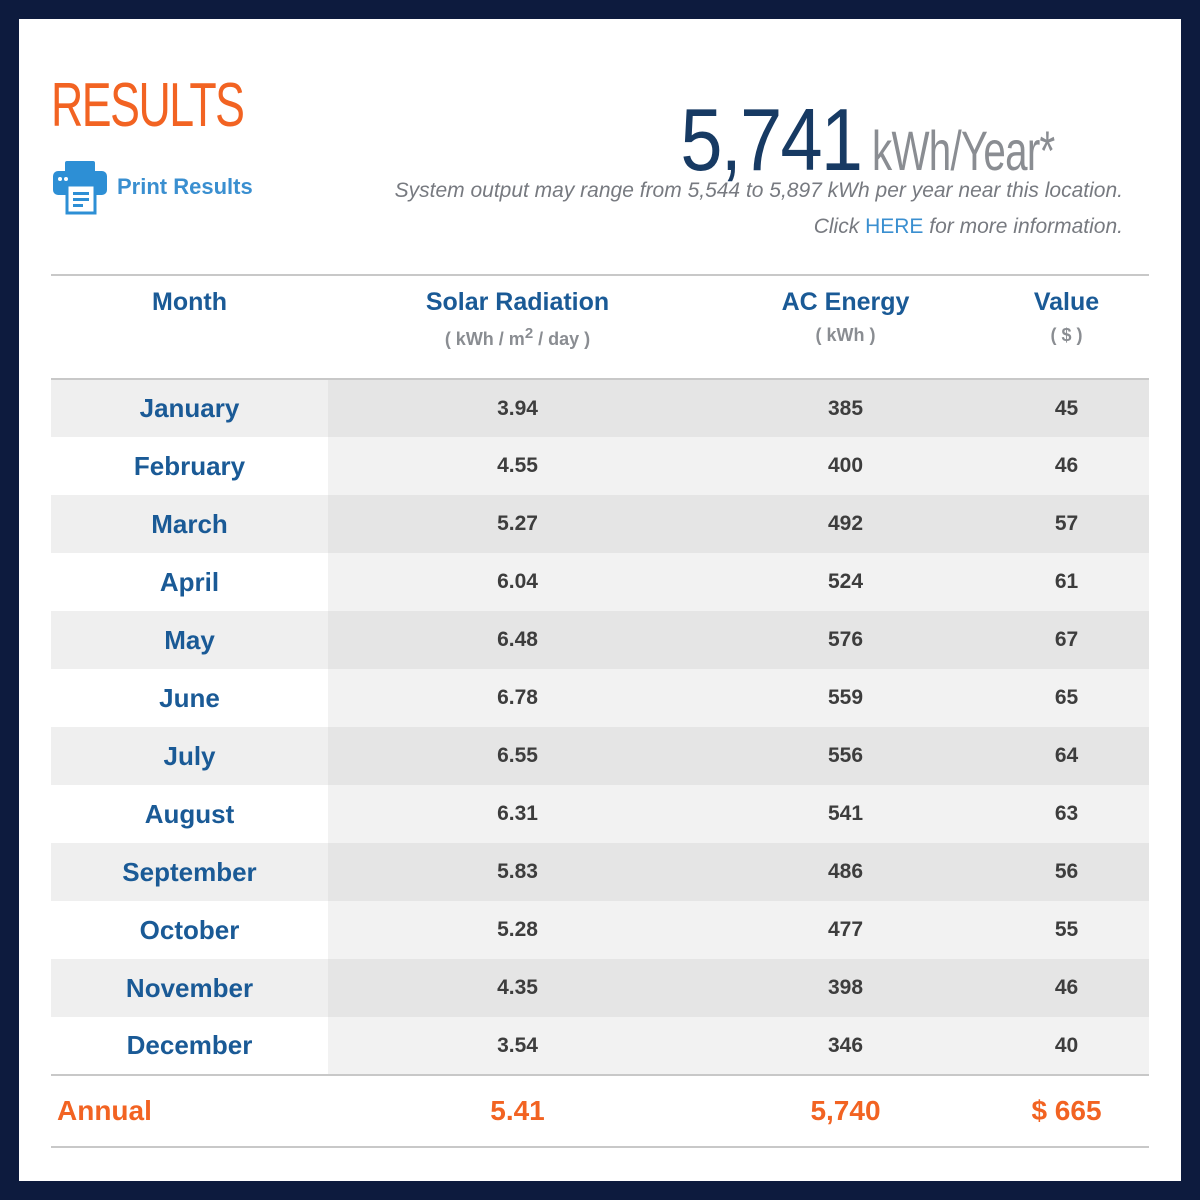  I want to click on month-cell: May, so click(189, 640).